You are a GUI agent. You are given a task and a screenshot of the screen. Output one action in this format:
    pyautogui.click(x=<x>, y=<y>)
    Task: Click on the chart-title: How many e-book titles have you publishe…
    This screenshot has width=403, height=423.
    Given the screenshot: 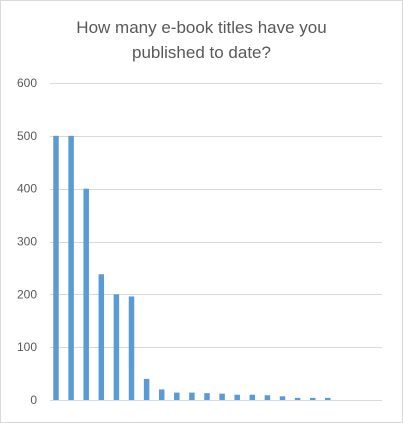 What is the action you would take?
    pyautogui.click(x=201, y=40)
    